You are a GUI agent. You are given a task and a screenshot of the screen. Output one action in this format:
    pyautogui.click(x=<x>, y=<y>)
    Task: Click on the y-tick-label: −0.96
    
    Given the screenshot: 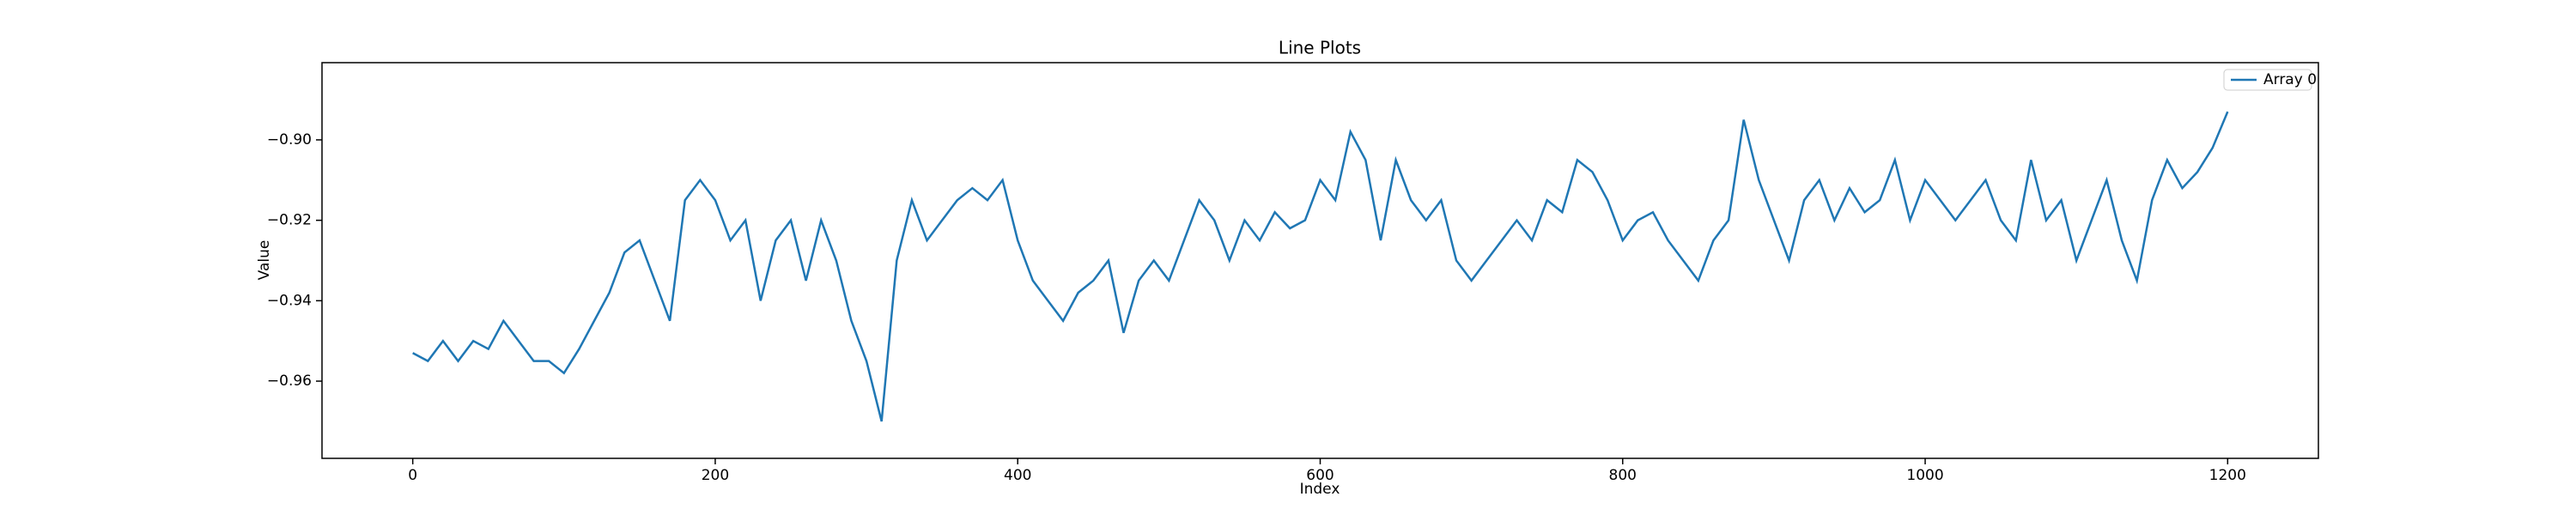 What is the action you would take?
    pyautogui.click(x=290, y=381)
    